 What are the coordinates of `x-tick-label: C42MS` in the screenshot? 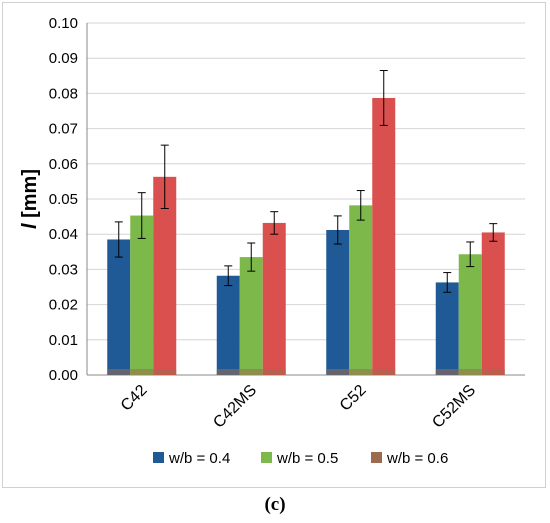 It's located at (235, 407).